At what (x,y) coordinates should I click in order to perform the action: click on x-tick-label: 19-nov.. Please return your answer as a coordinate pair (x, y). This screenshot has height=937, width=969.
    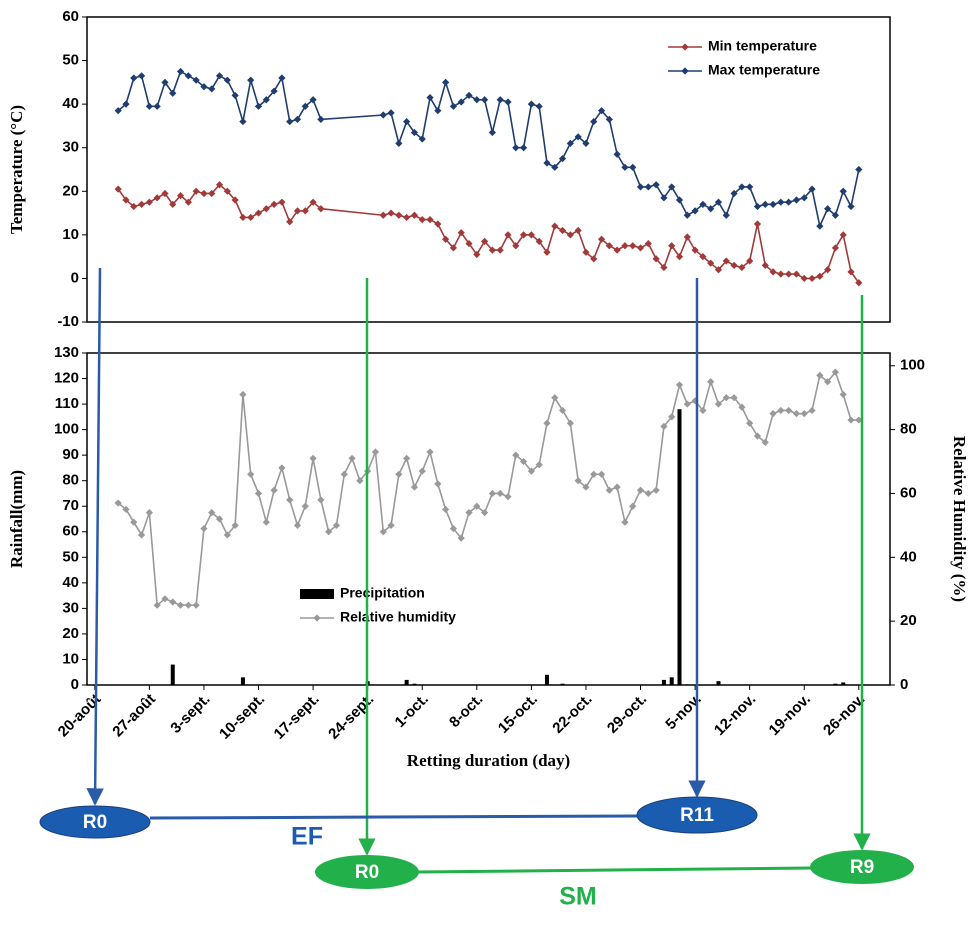
    Looking at the image, I should click on (790, 715).